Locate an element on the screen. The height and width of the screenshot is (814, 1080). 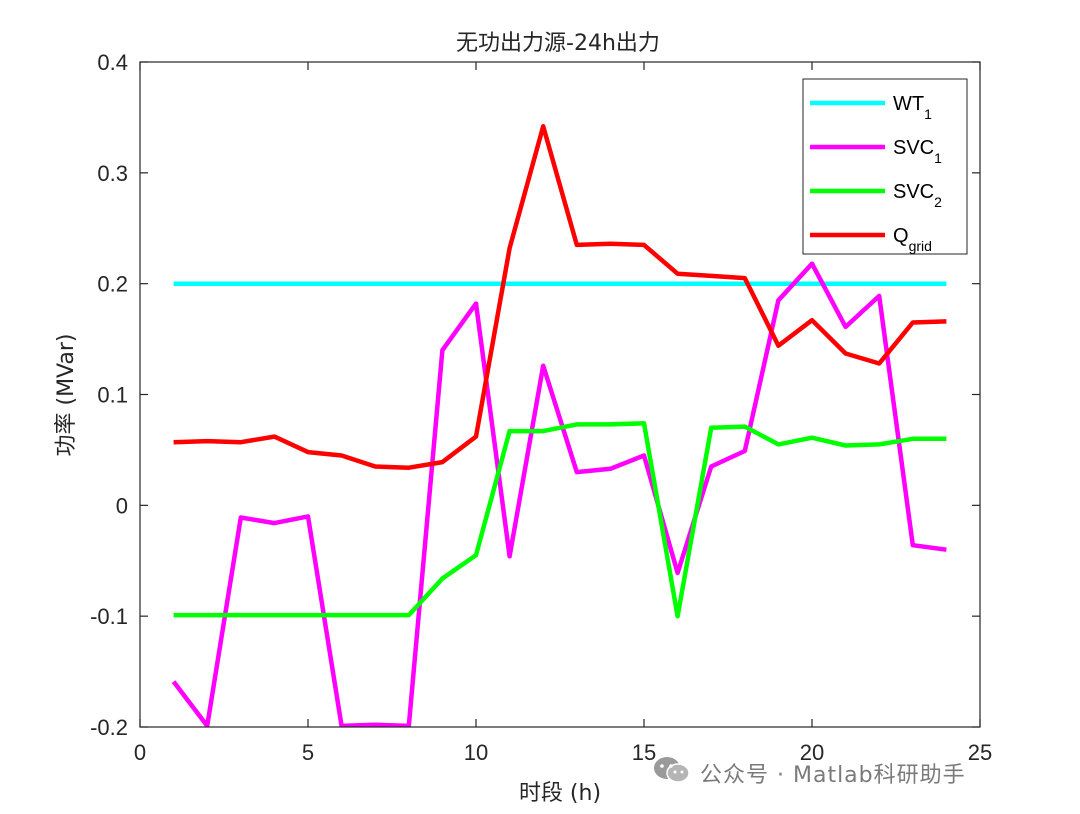
x-tick-label: 15 is located at coordinates (644, 752).